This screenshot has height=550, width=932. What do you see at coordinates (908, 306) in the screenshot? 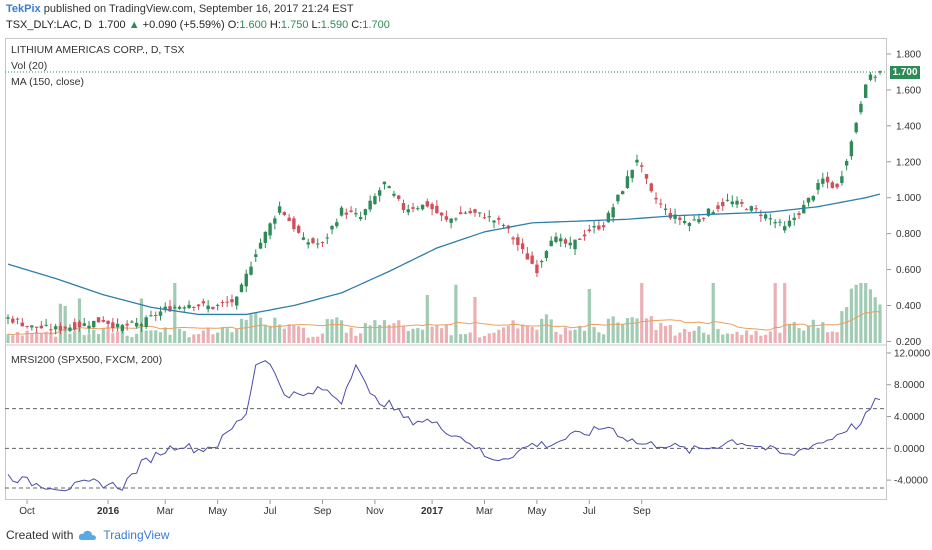
I see `price-tick-label: 0.400` at bounding box center [908, 306].